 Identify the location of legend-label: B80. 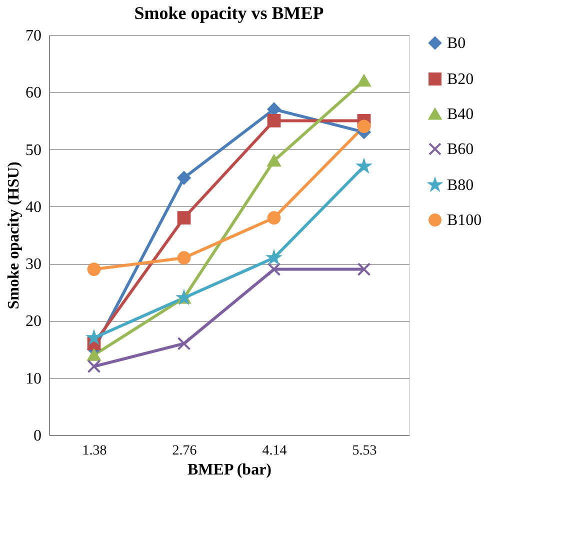
(460, 185).